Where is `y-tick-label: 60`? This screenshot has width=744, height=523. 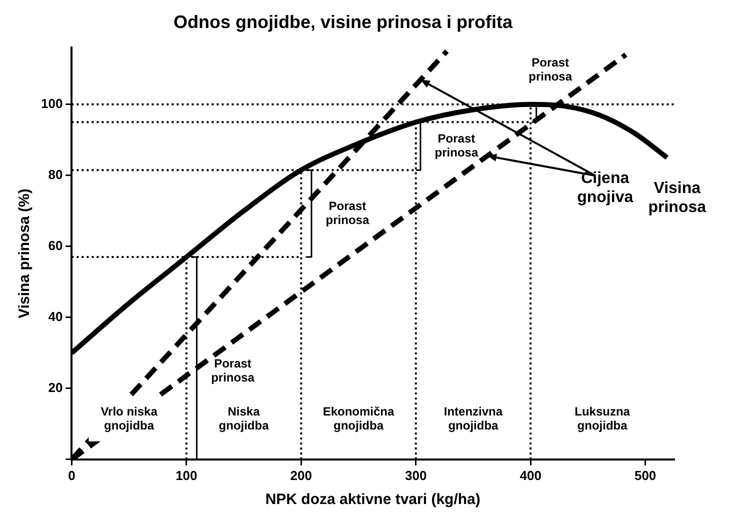
y-tick-label: 60 is located at coordinates (55, 245).